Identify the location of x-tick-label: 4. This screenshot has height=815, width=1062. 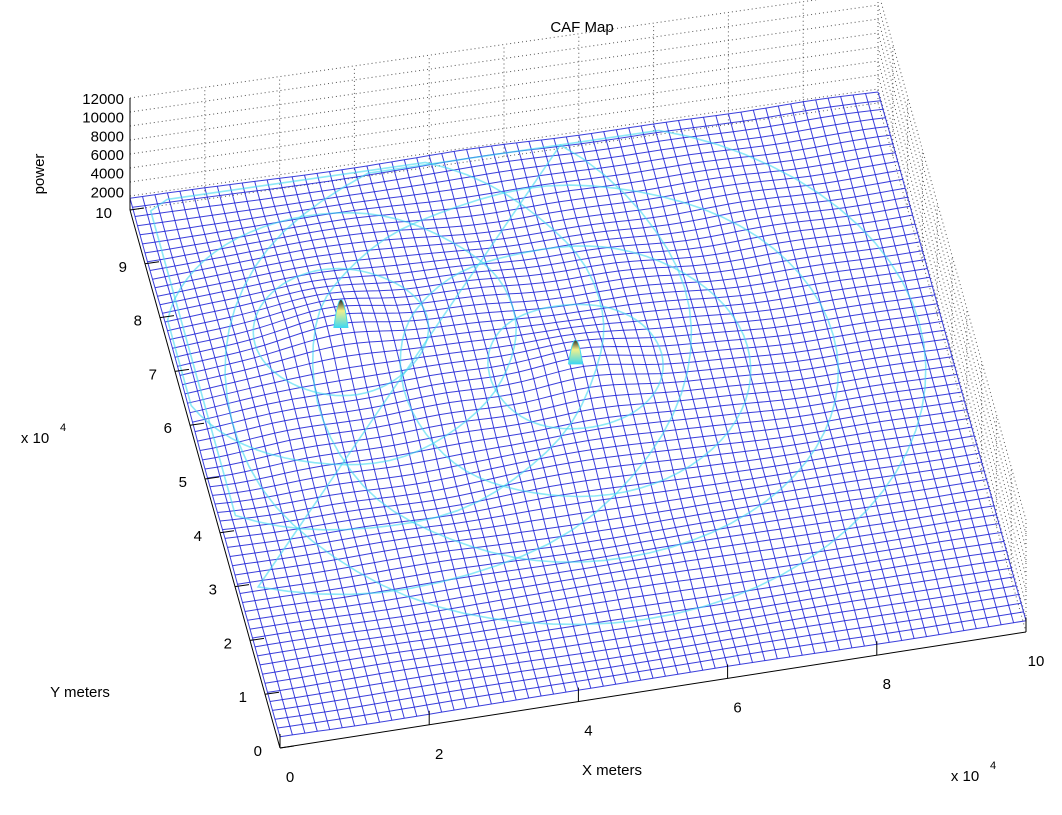
(588, 731).